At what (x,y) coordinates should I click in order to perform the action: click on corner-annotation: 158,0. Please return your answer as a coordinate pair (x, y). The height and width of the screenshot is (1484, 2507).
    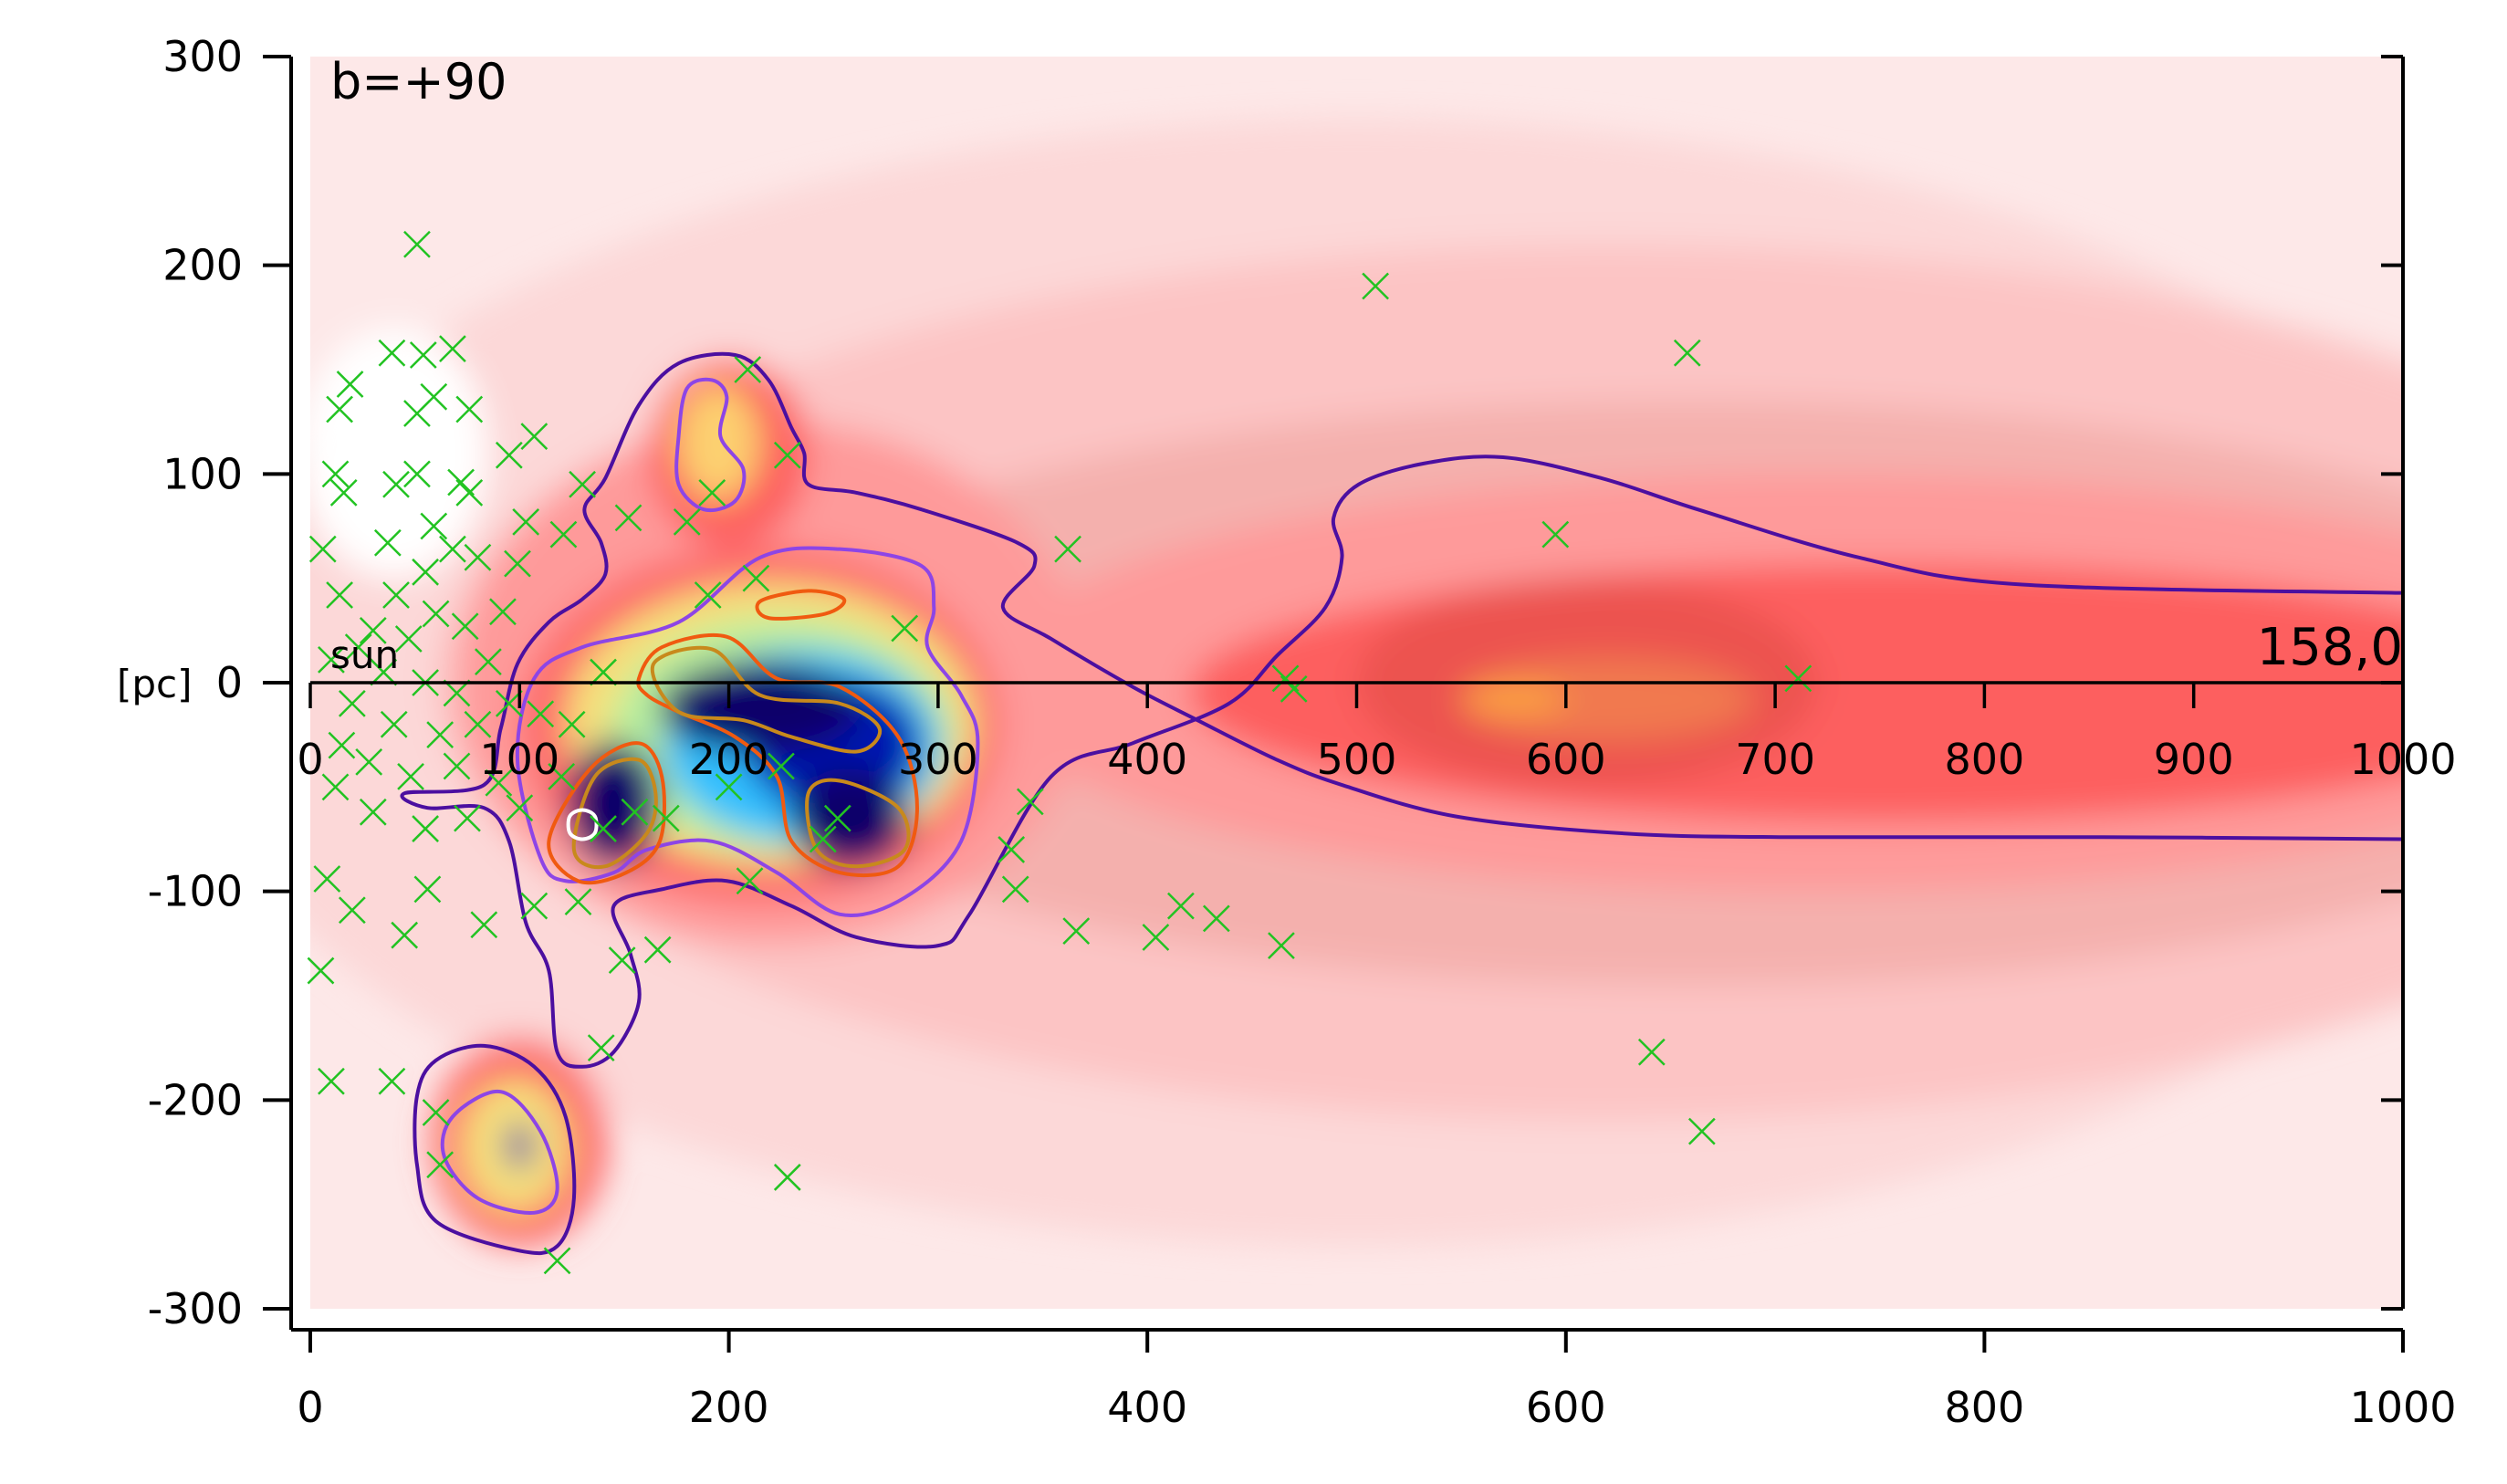
    Looking at the image, I should click on (2330, 647).